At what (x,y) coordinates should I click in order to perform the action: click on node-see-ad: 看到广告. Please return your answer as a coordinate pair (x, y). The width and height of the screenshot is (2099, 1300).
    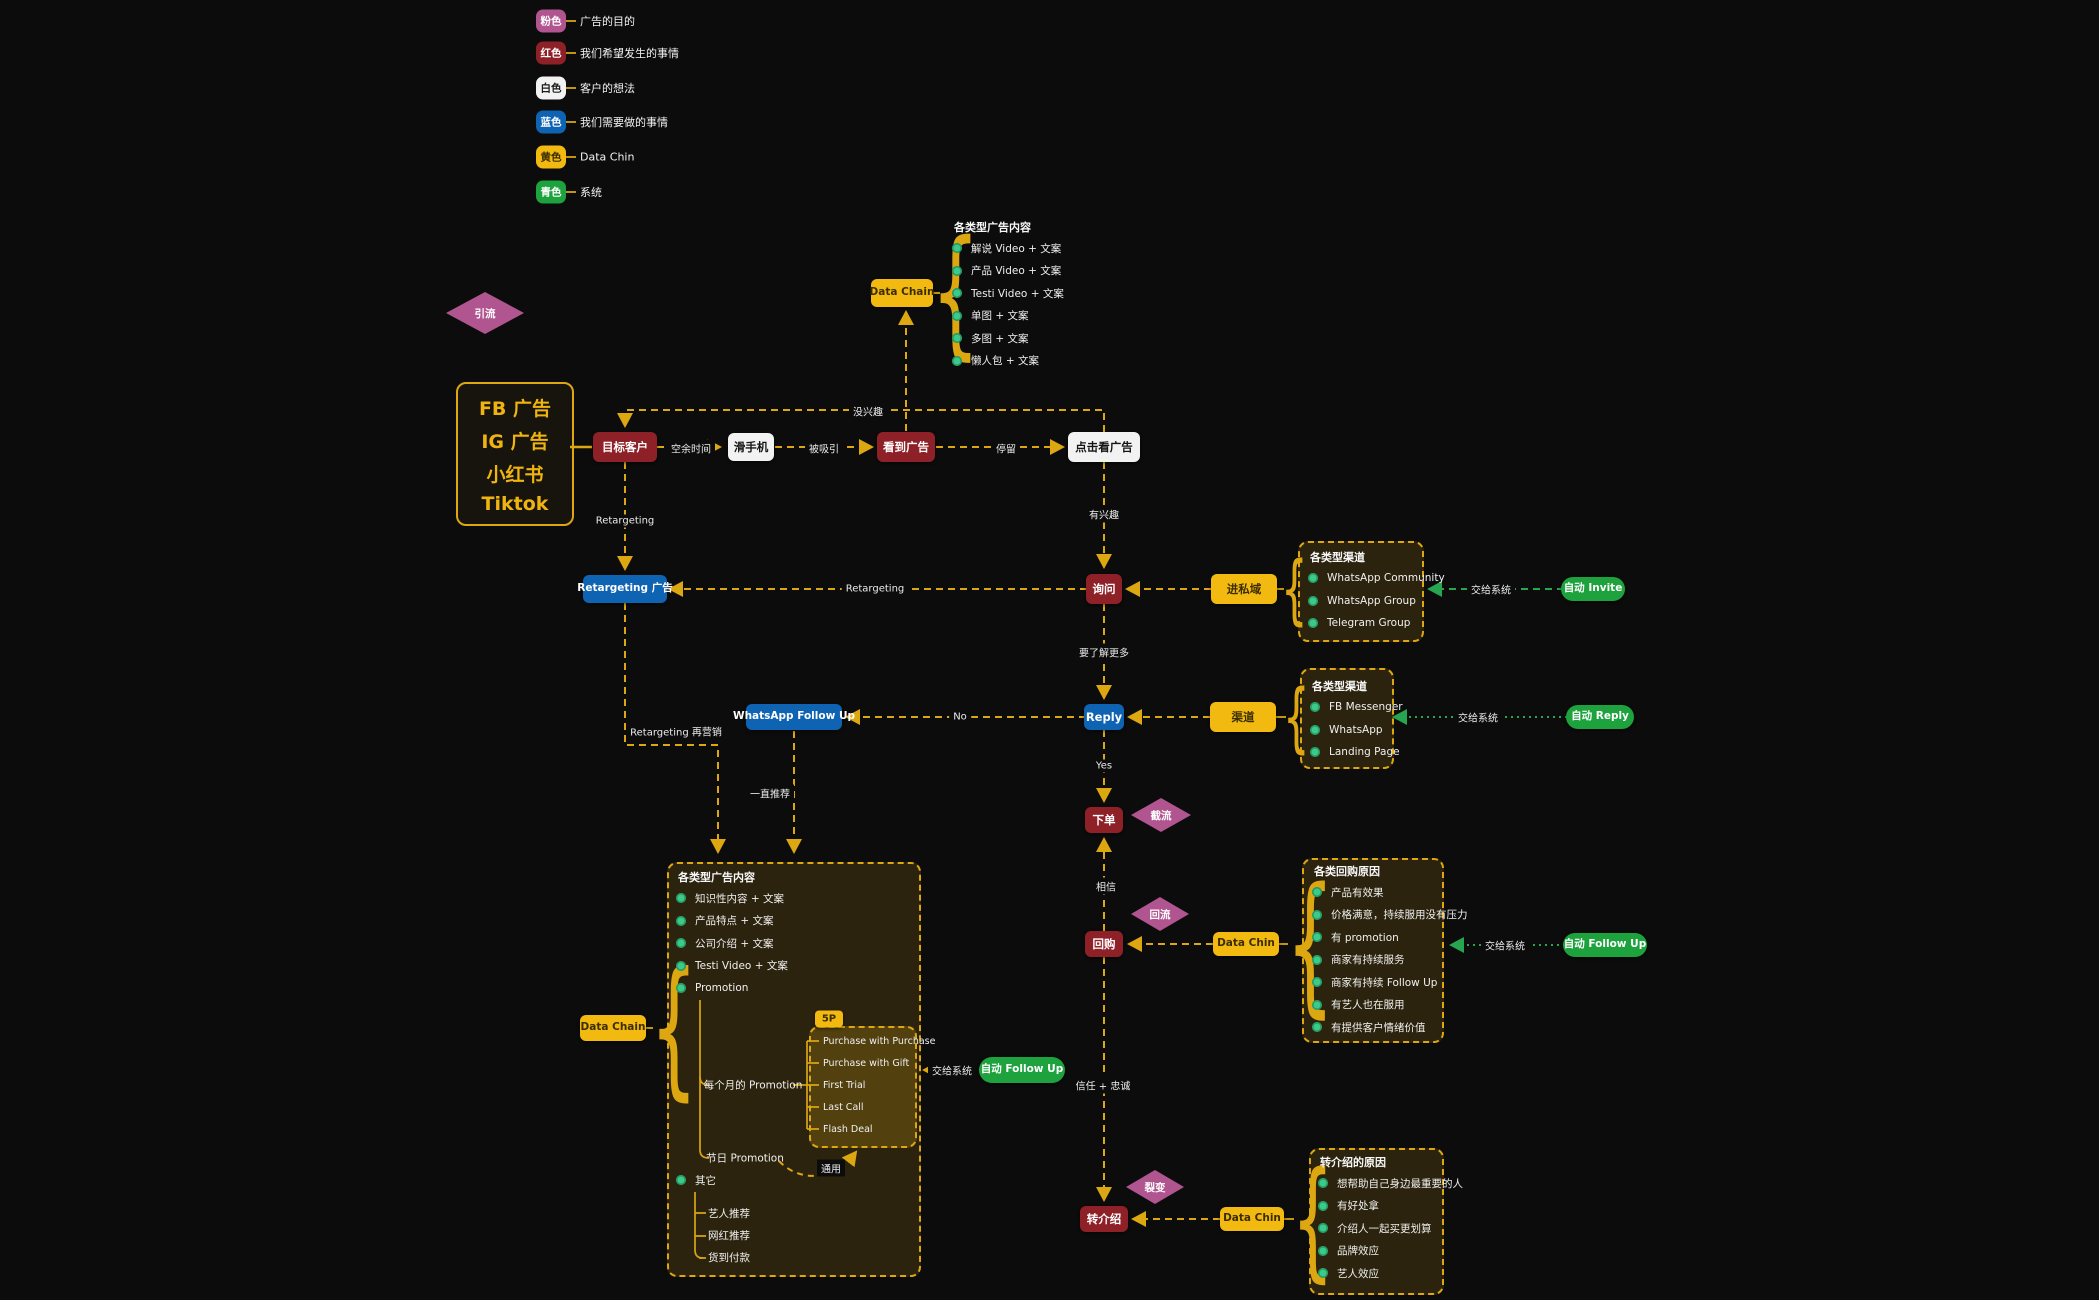
    Looking at the image, I should click on (906, 447).